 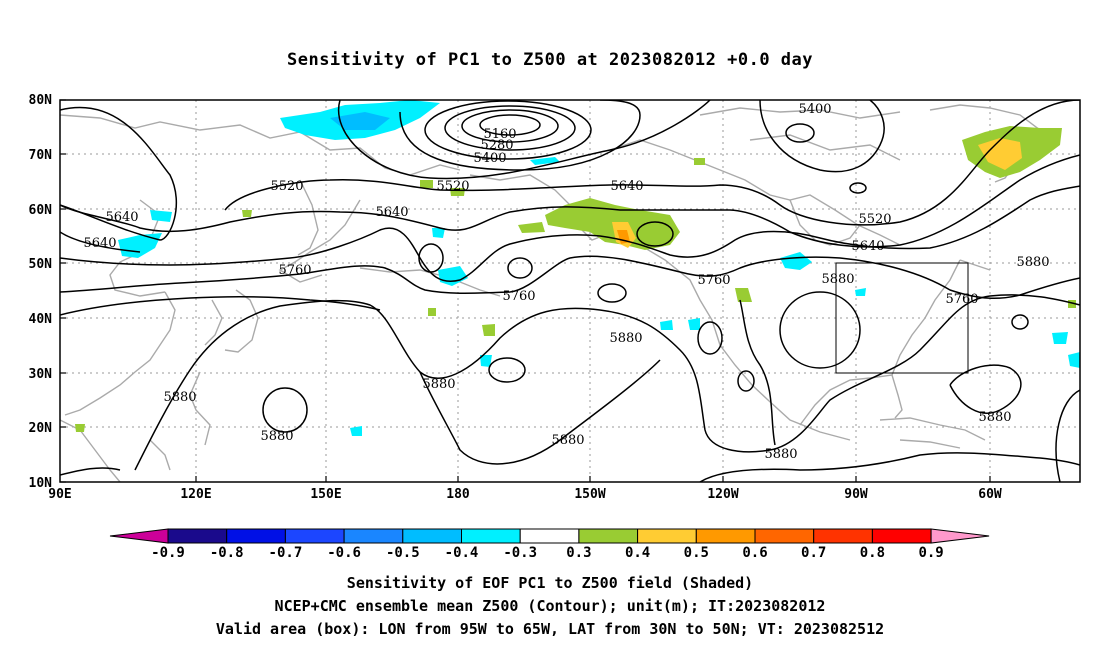 What do you see at coordinates (578, 553) in the screenshot?
I see `colorbar-label: 0.3` at bounding box center [578, 553].